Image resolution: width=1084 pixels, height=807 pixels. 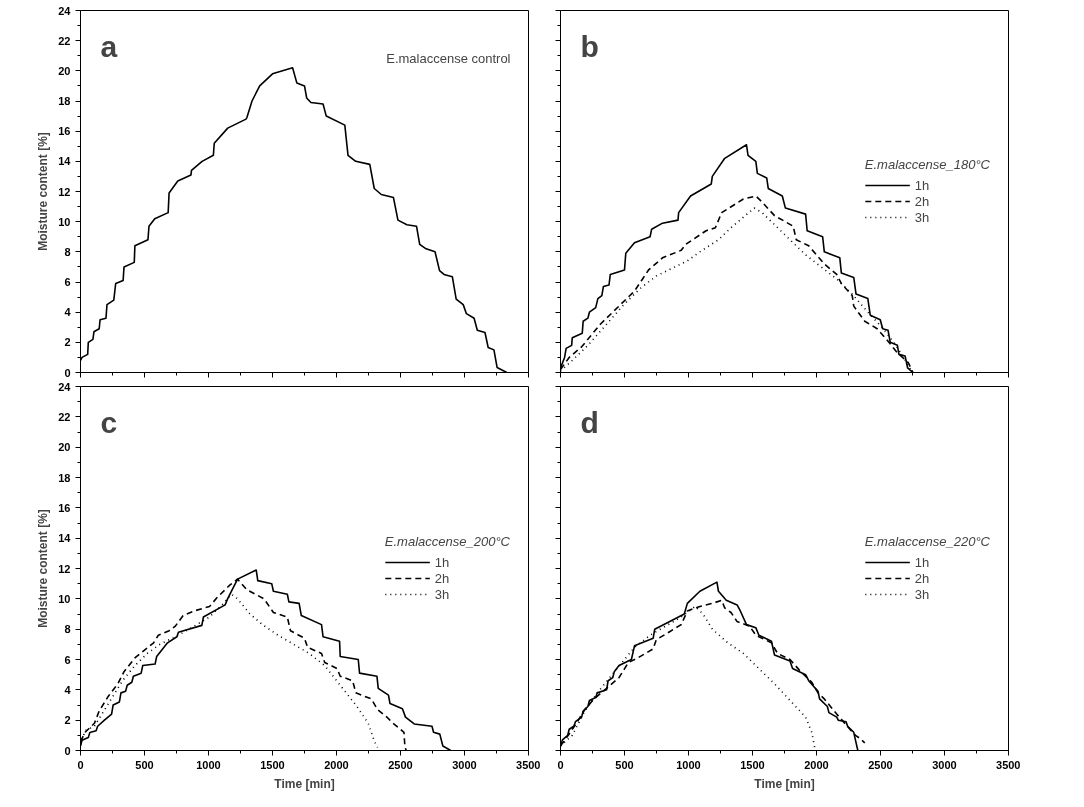 What do you see at coordinates (109, 422) in the screenshot?
I see `annotation: c` at bounding box center [109, 422].